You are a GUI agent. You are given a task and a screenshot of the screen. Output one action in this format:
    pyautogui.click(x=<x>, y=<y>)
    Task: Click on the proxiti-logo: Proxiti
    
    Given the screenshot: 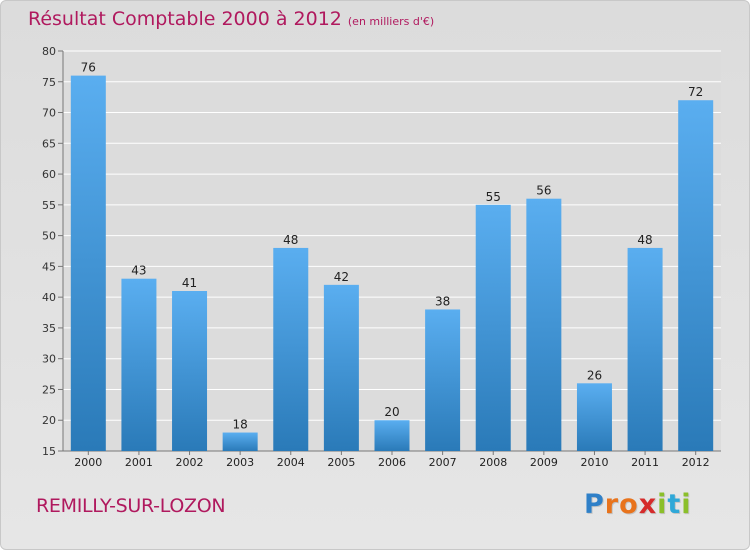 What is the action you would take?
    pyautogui.click(x=638, y=504)
    